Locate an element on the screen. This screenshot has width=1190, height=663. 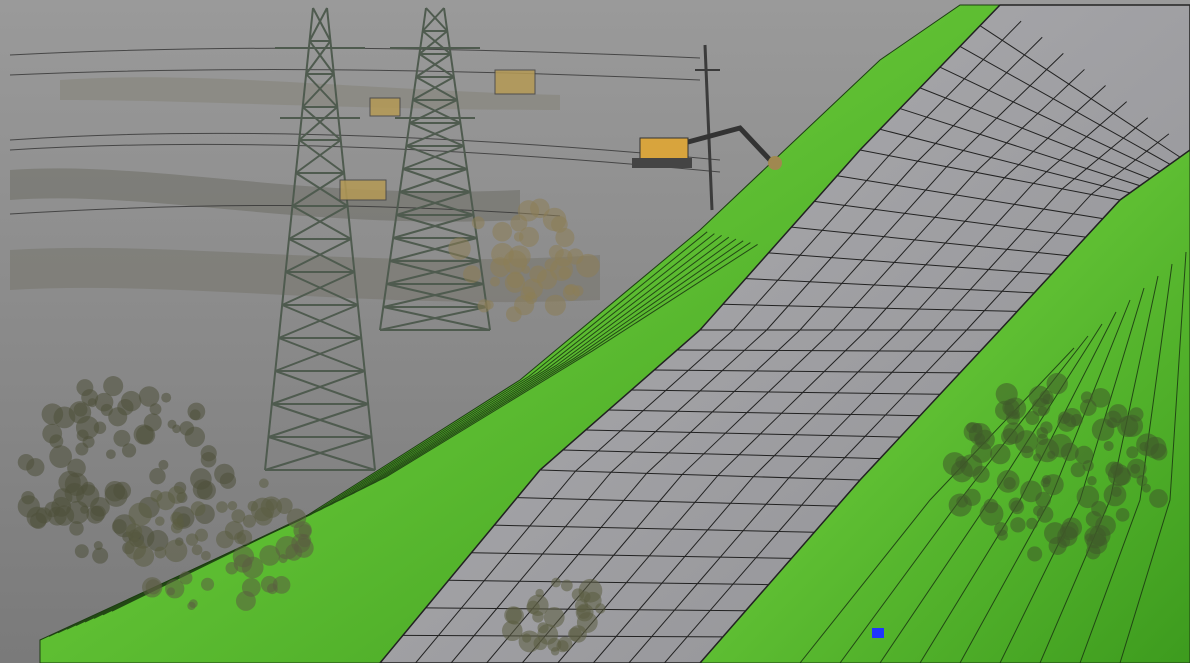
construction-equipment is located at coordinates (437, 135).